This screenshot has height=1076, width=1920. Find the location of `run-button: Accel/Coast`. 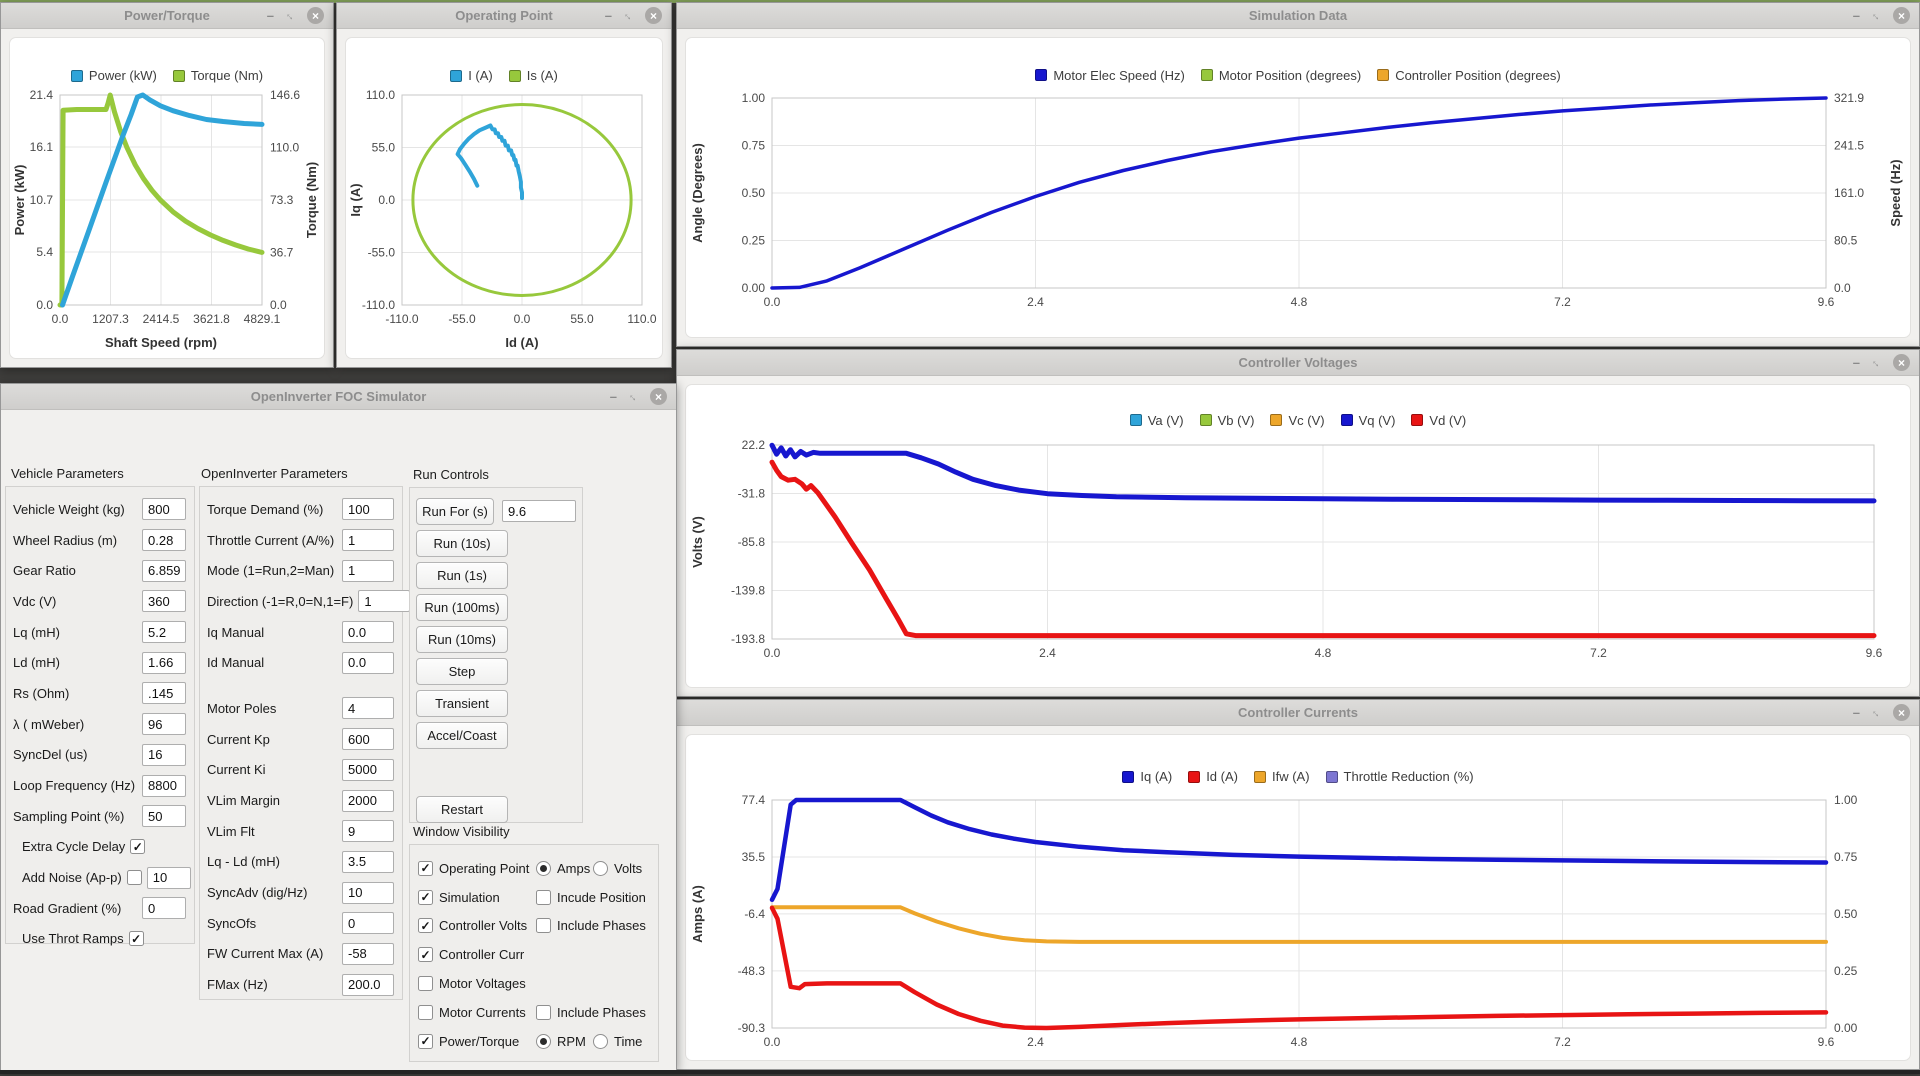

run-button: Accel/Coast is located at coordinates (462, 735).